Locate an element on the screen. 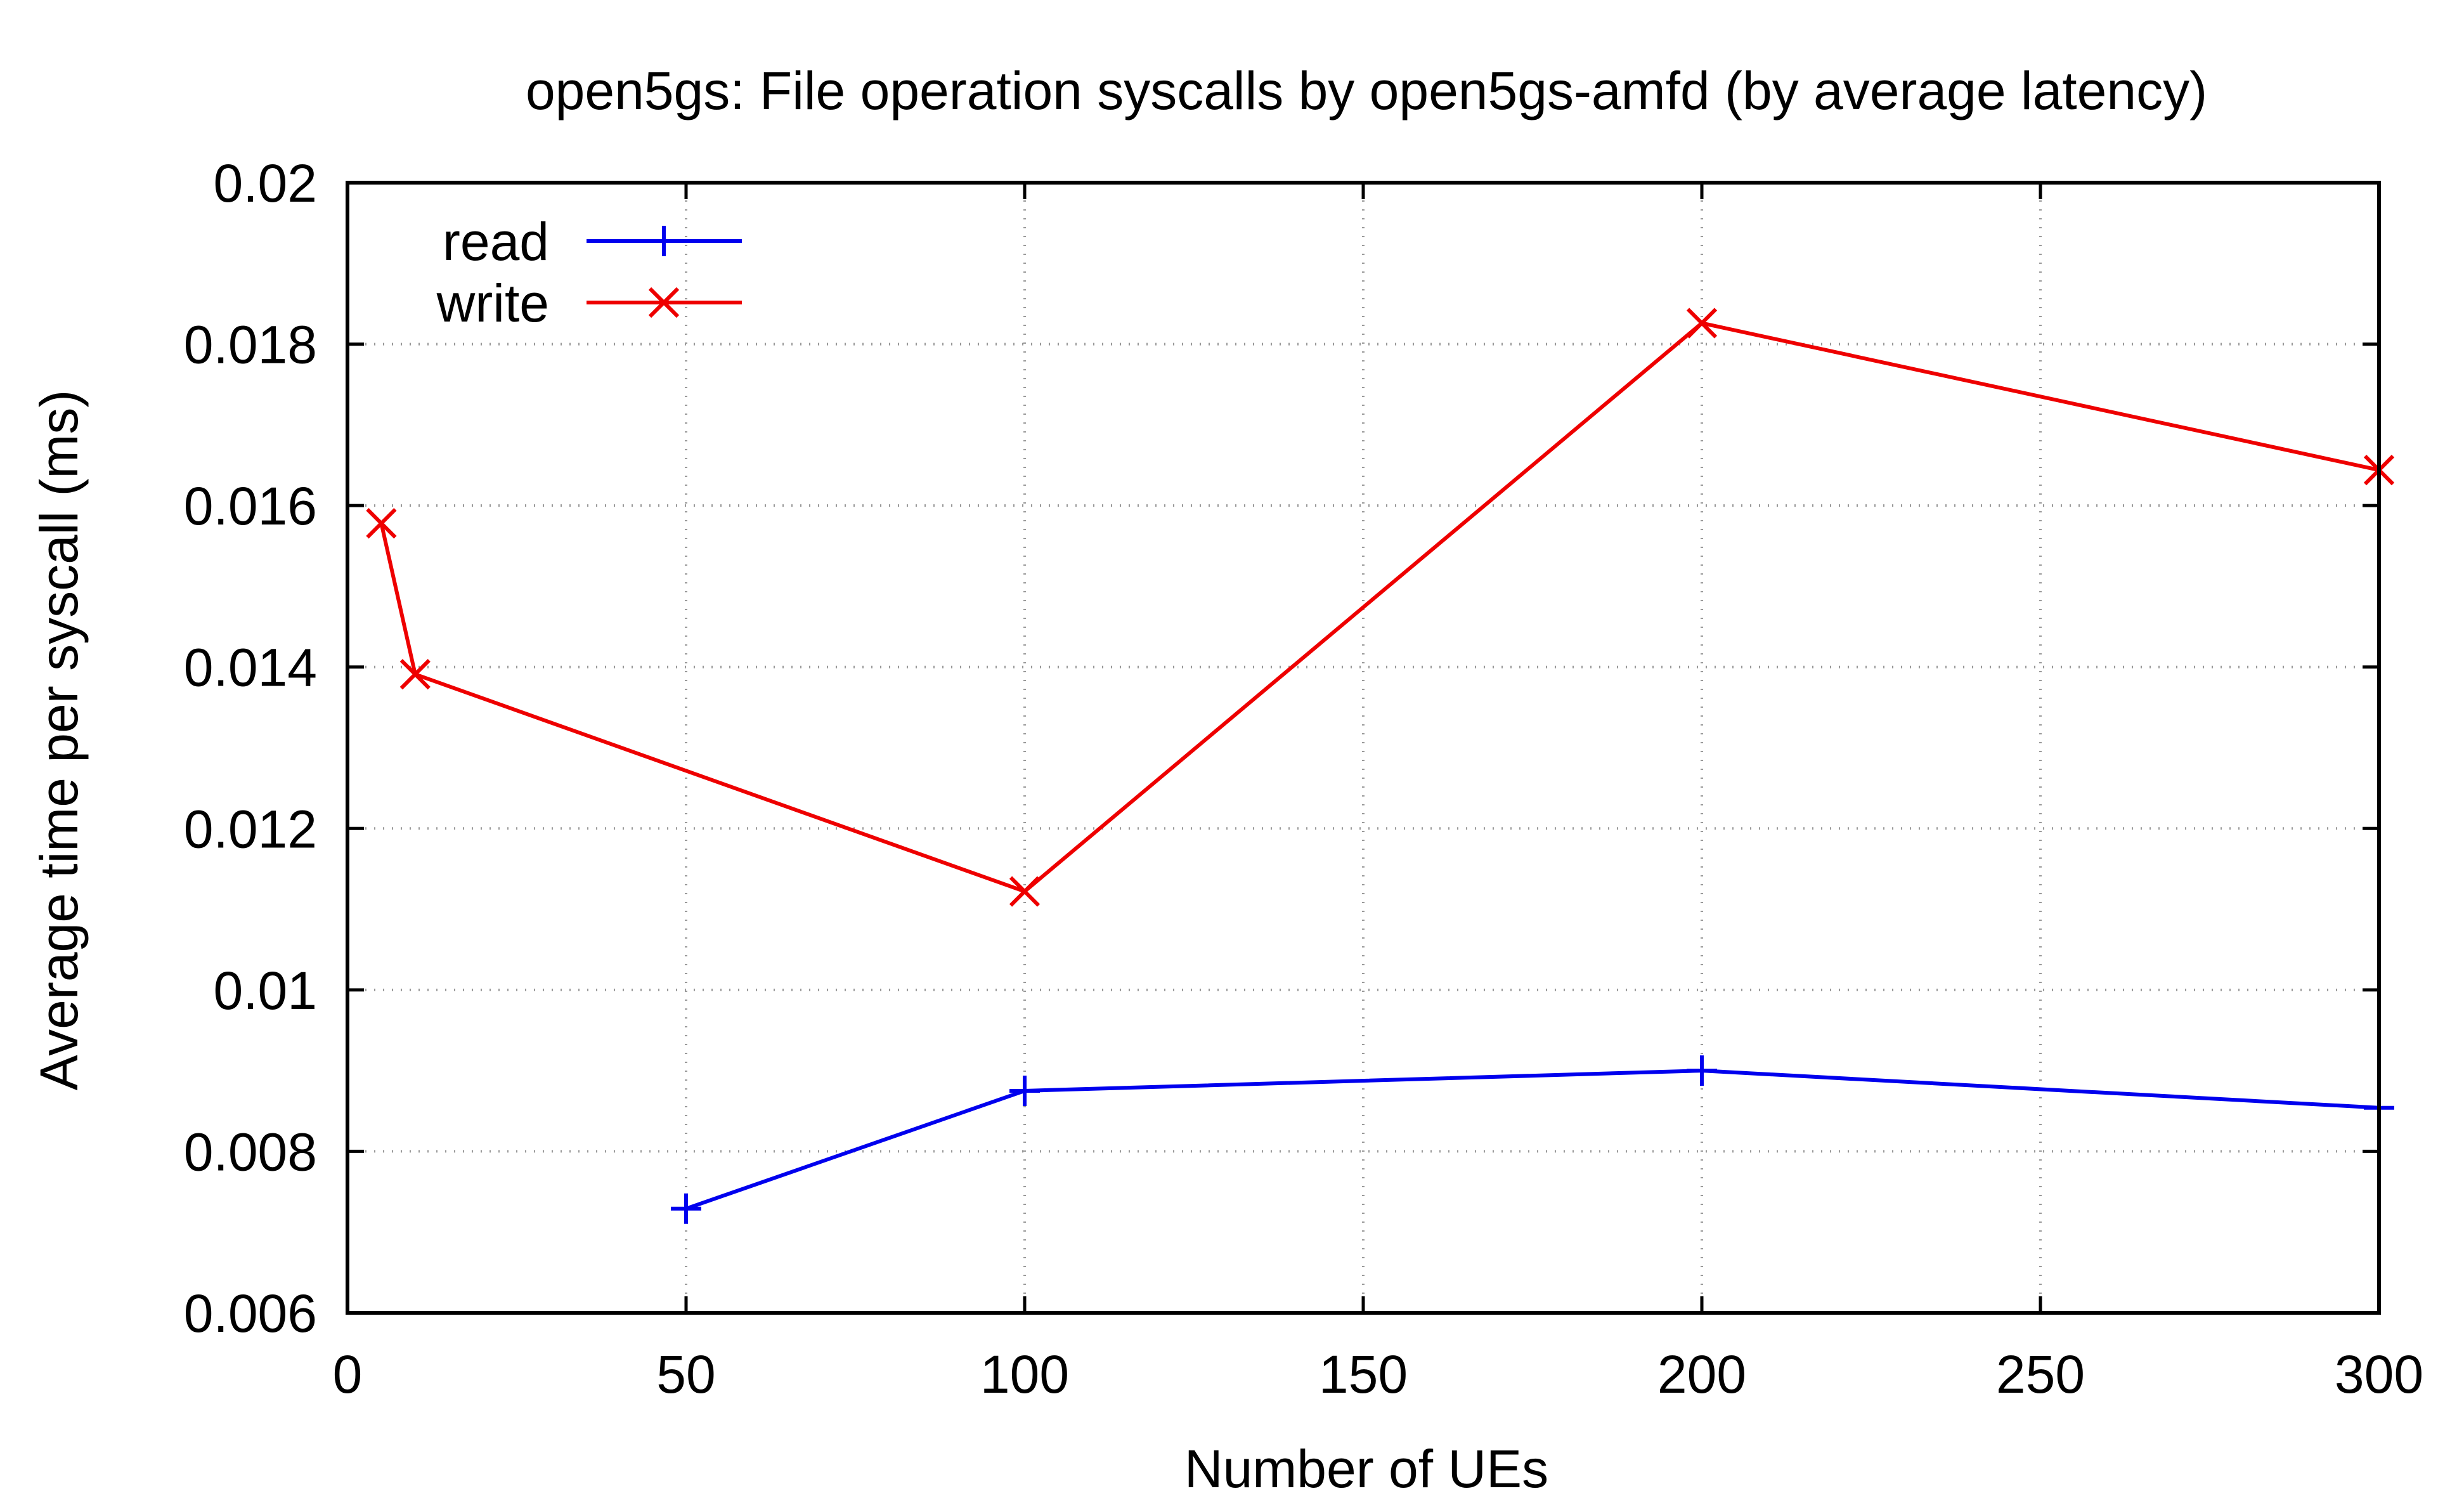 The height and width of the screenshot is (1498, 2464). x-tick-label: 200 is located at coordinates (1701, 1374).